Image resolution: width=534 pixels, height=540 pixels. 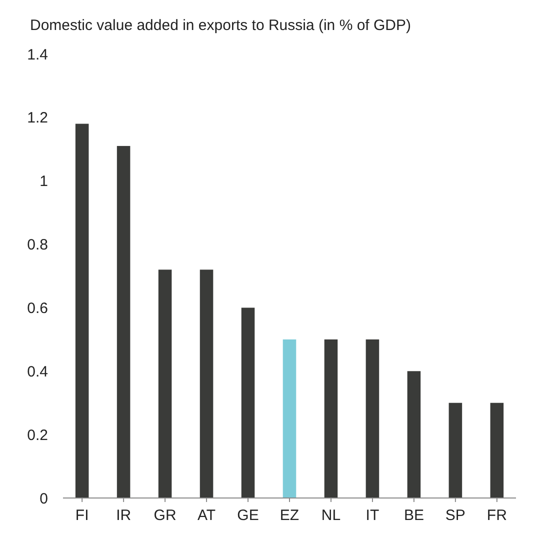 What do you see at coordinates (44, 499) in the screenshot?
I see `y-tick-label: 0` at bounding box center [44, 499].